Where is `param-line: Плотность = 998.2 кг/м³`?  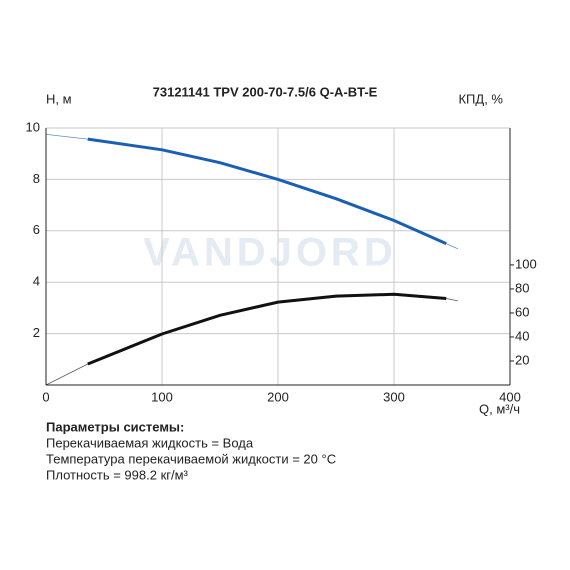 param-line: Плотность = 998.2 кг/м³ is located at coordinates (117, 474).